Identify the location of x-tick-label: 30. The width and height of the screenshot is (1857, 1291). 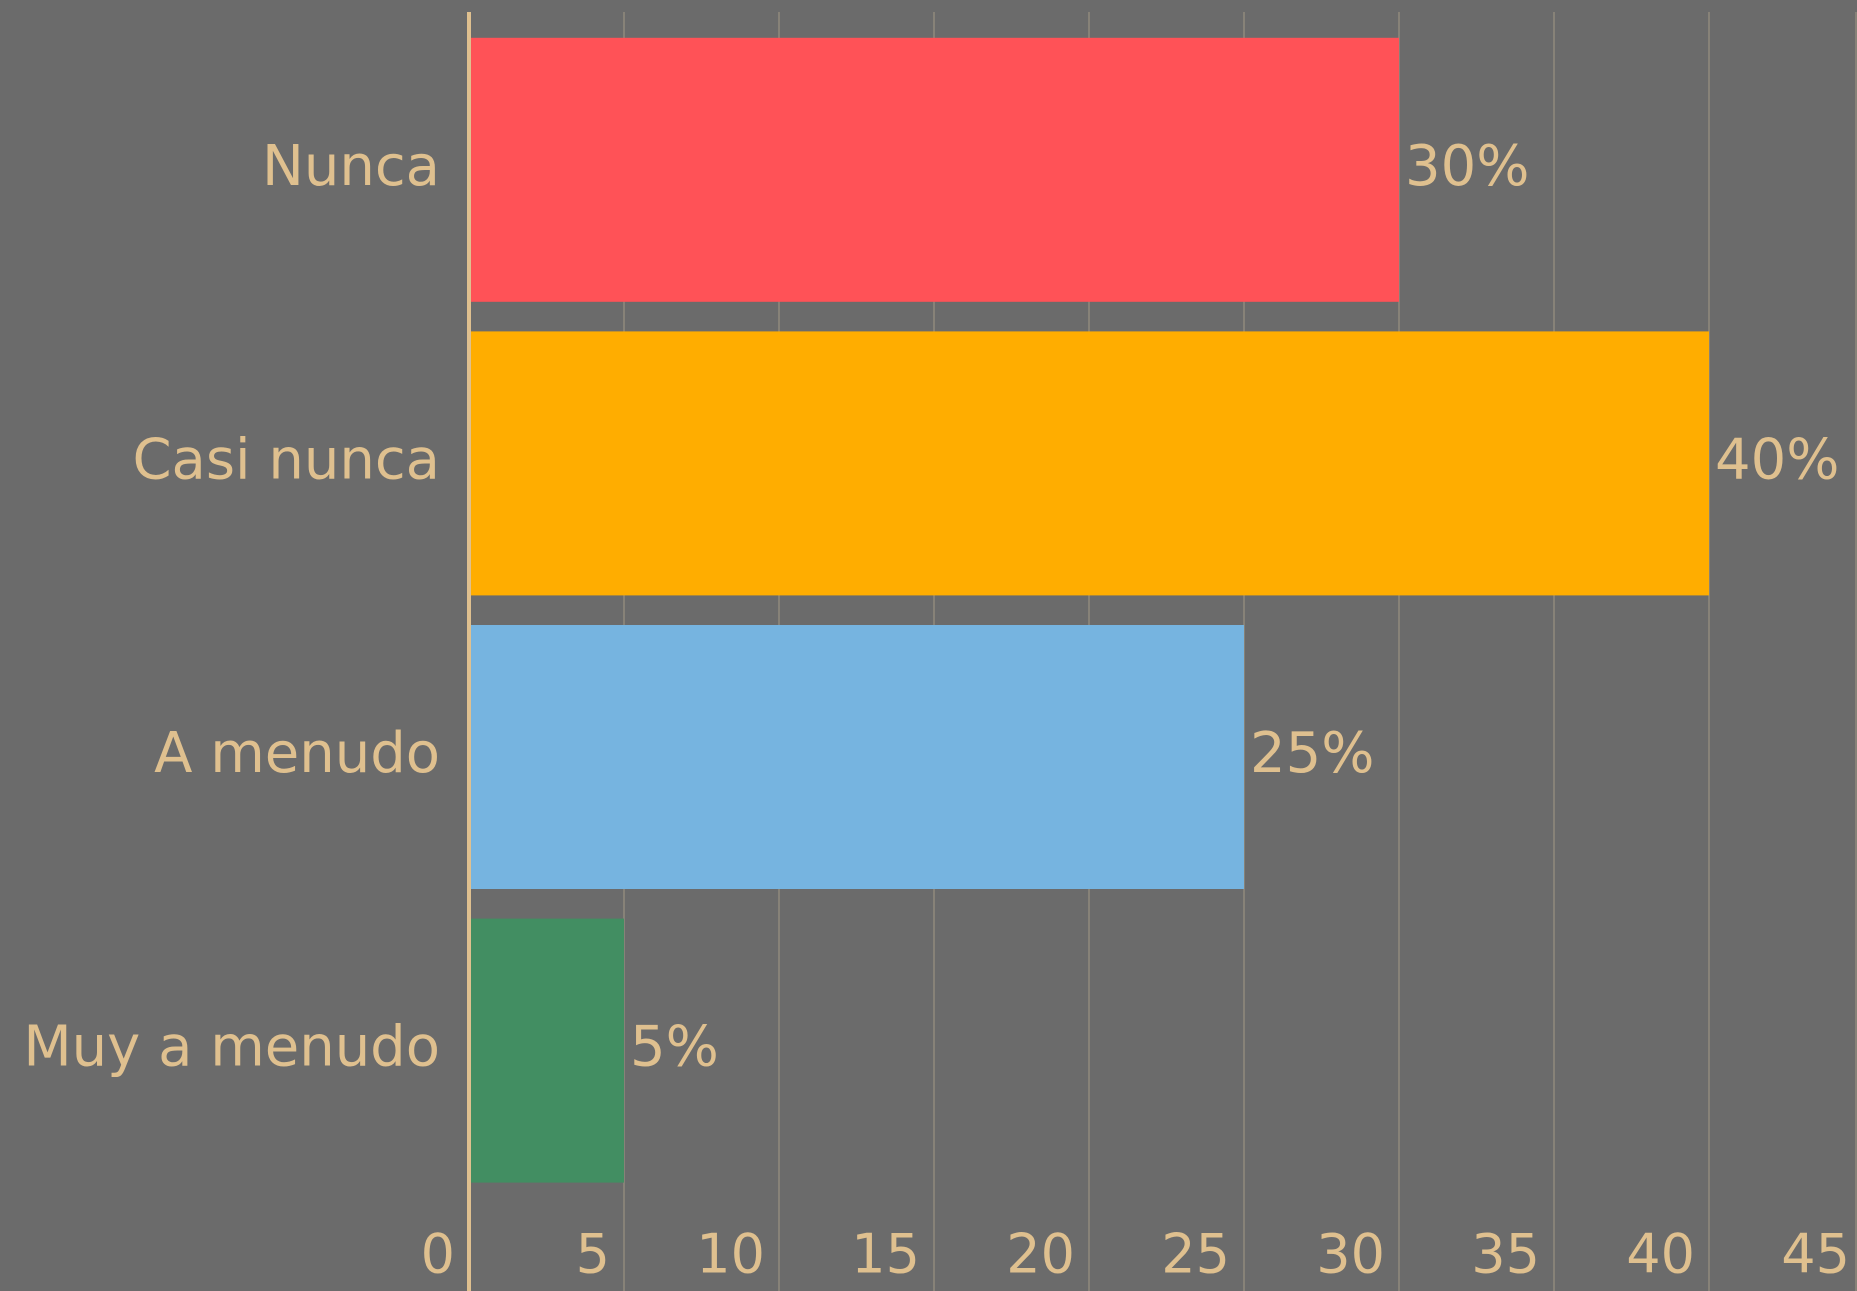
(1350, 1254).